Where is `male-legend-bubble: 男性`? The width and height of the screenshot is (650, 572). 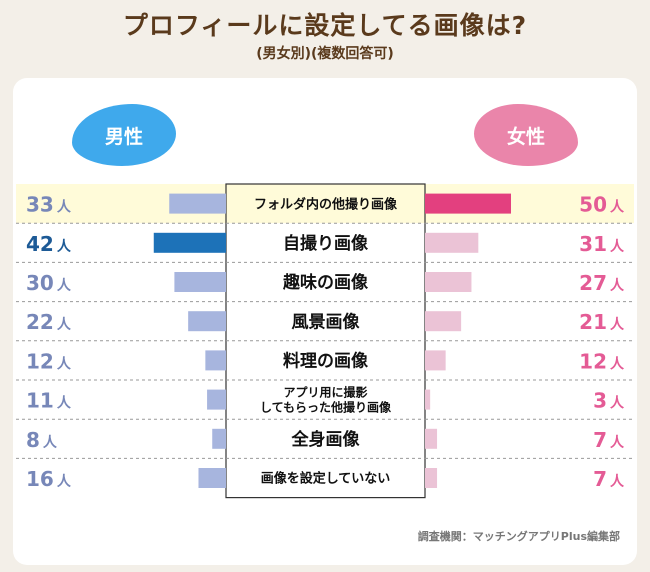 male-legend-bubble: 男性 is located at coordinates (124, 135).